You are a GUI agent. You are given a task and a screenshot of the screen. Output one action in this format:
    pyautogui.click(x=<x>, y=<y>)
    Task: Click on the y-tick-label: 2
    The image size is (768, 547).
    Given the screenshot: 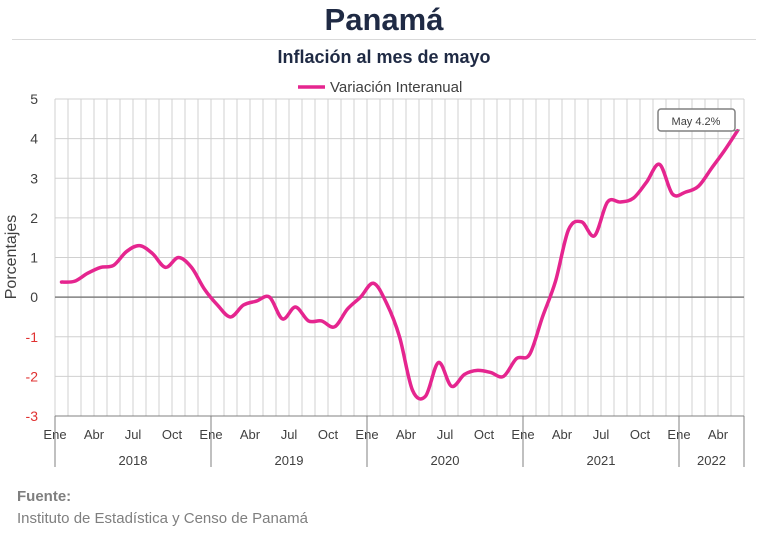 What is the action you would take?
    pyautogui.click(x=34, y=218)
    